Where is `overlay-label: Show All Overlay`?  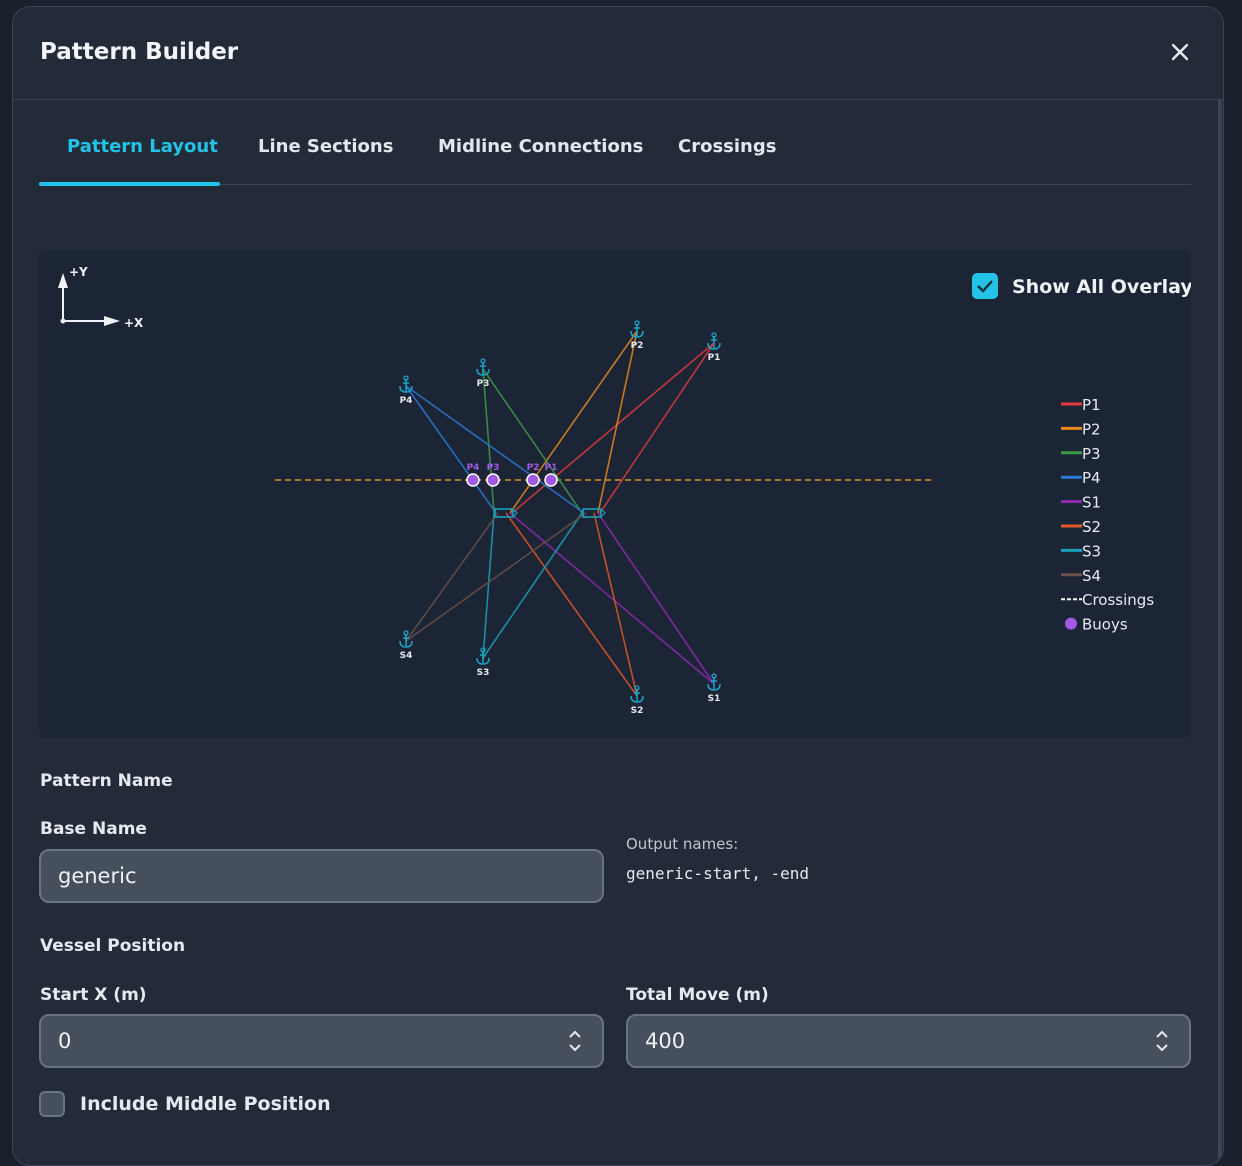 overlay-label: Show All Overlay is located at coordinates (1102, 287).